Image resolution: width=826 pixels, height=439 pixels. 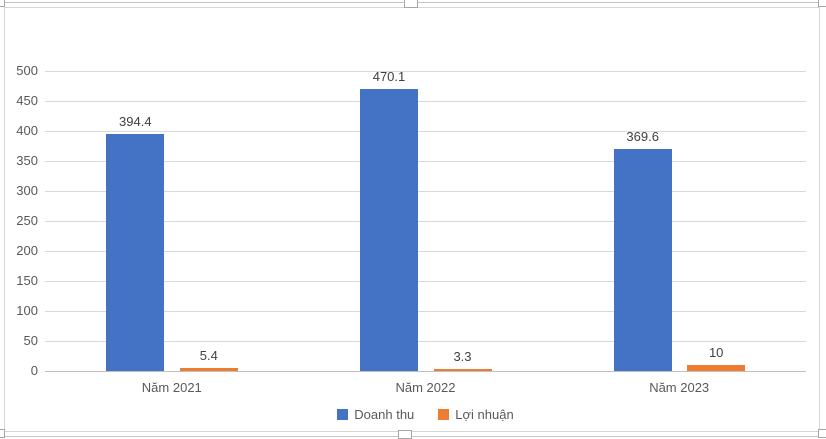 What do you see at coordinates (27, 130) in the screenshot?
I see `y-axis-tick-label: 400` at bounding box center [27, 130].